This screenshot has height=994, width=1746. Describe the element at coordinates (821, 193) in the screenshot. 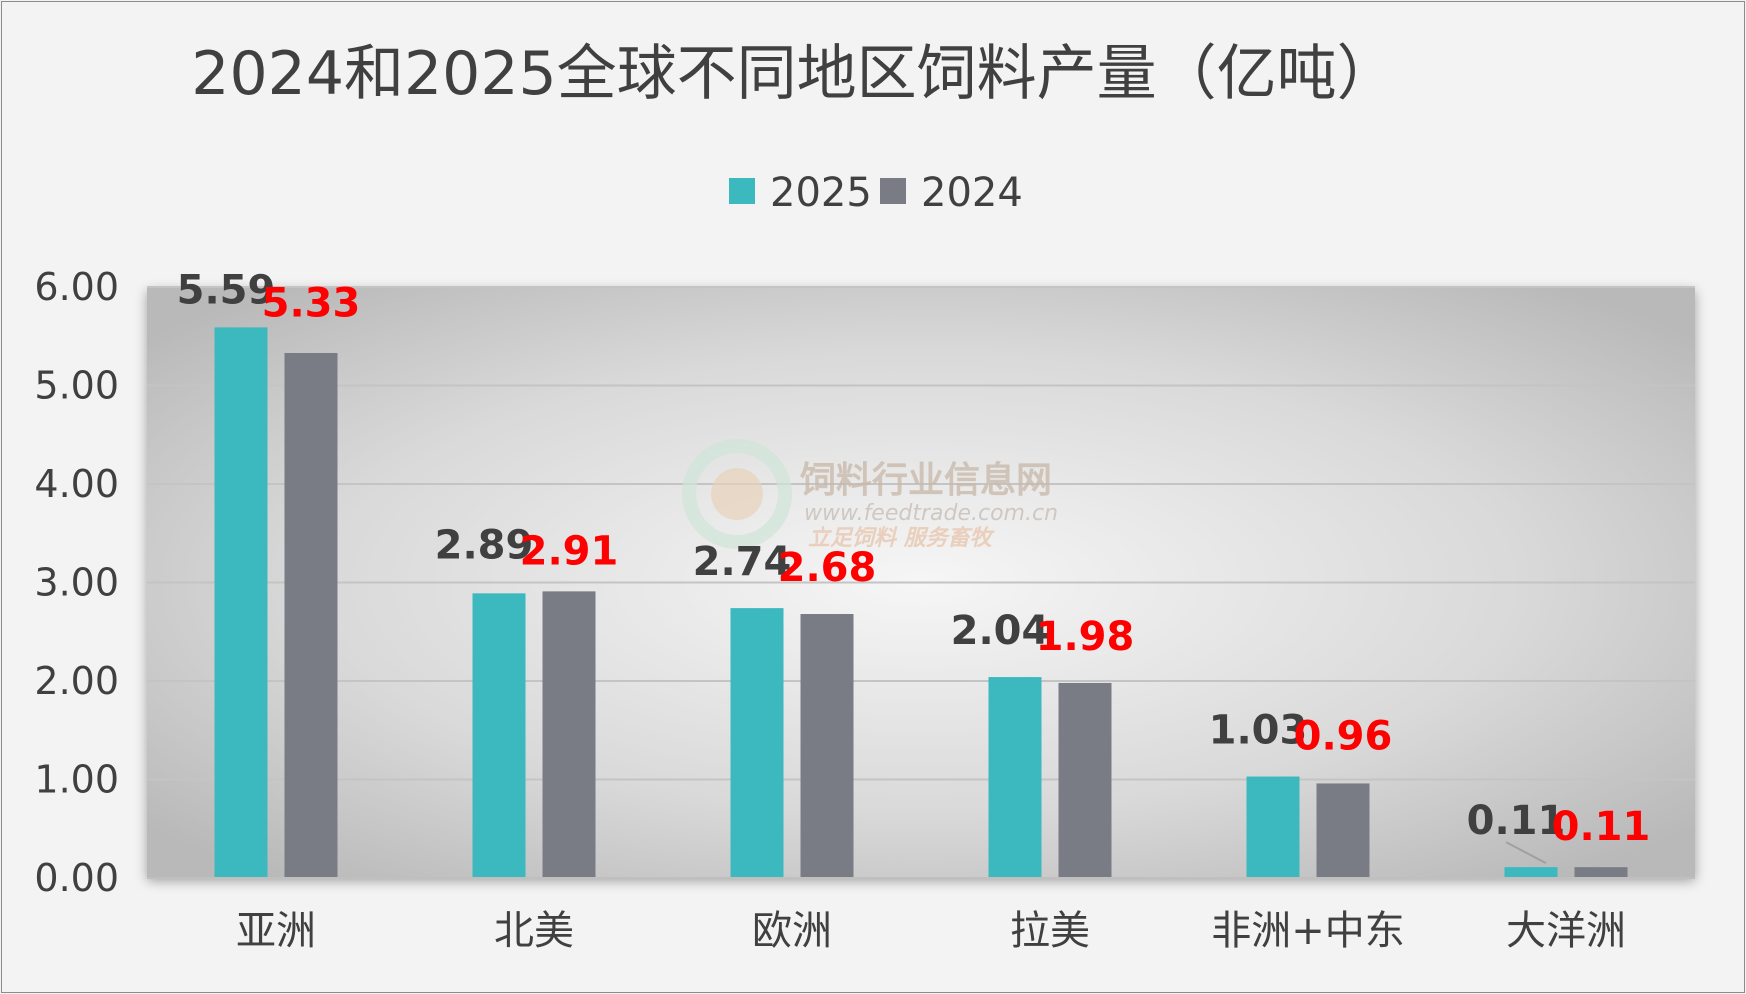

I see `legend-label-2025: 2025` at that location.